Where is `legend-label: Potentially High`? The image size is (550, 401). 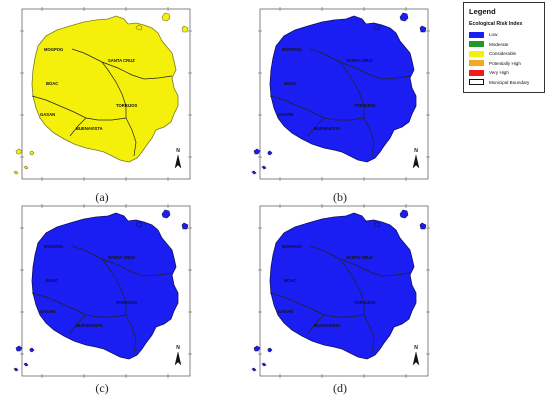
legend-label: Potentially High is located at coordinates (505, 63).